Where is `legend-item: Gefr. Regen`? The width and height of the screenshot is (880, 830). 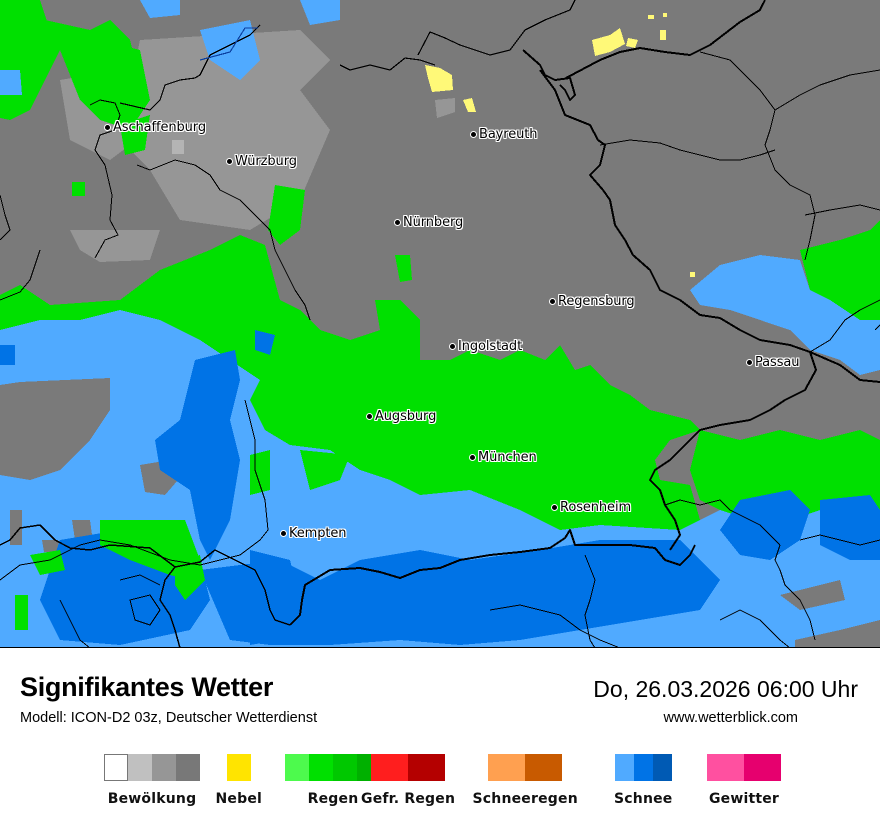
legend-item: Gefr. Regen is located at coordinates (408, 780).